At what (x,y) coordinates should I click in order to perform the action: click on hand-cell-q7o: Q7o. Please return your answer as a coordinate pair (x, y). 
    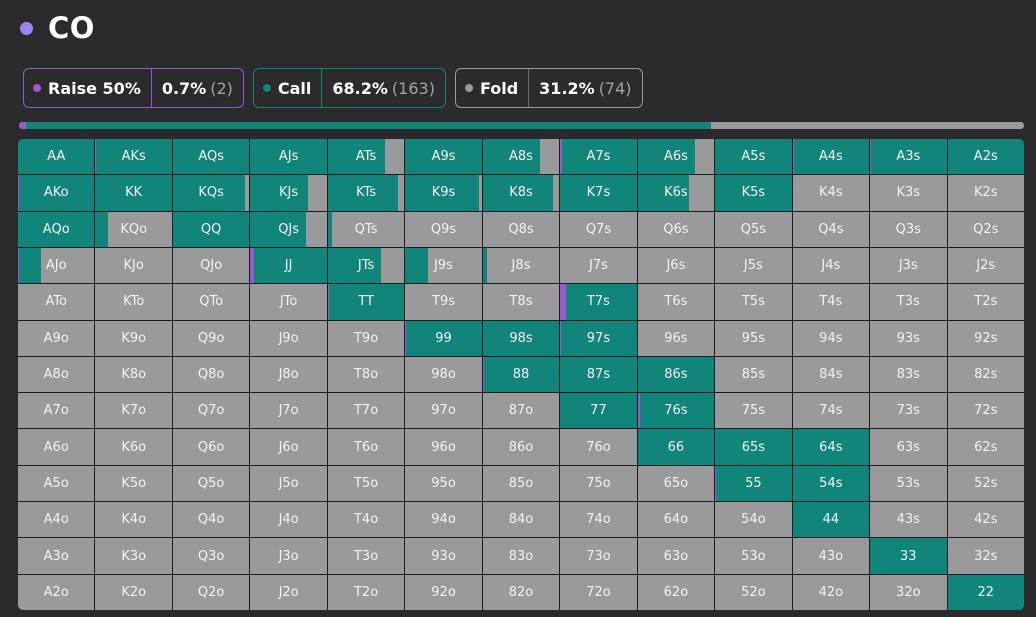
    Looking at the image, I should click on (211, 411).